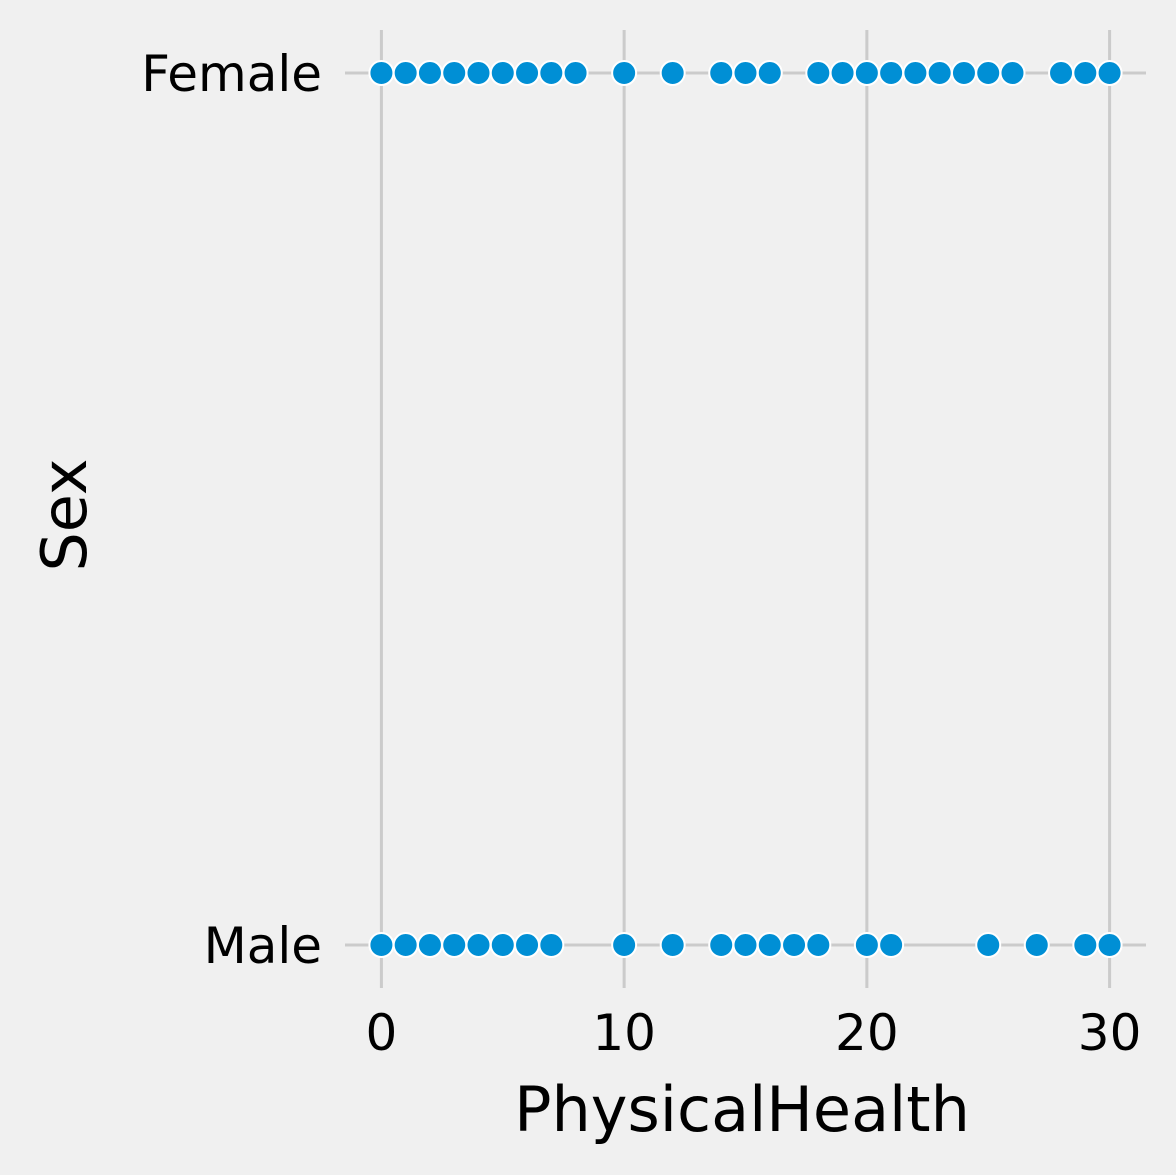 This screenshot has height=1175, width=1176. I want to click on x-tick-label-10: 10, so click(624, 1033).